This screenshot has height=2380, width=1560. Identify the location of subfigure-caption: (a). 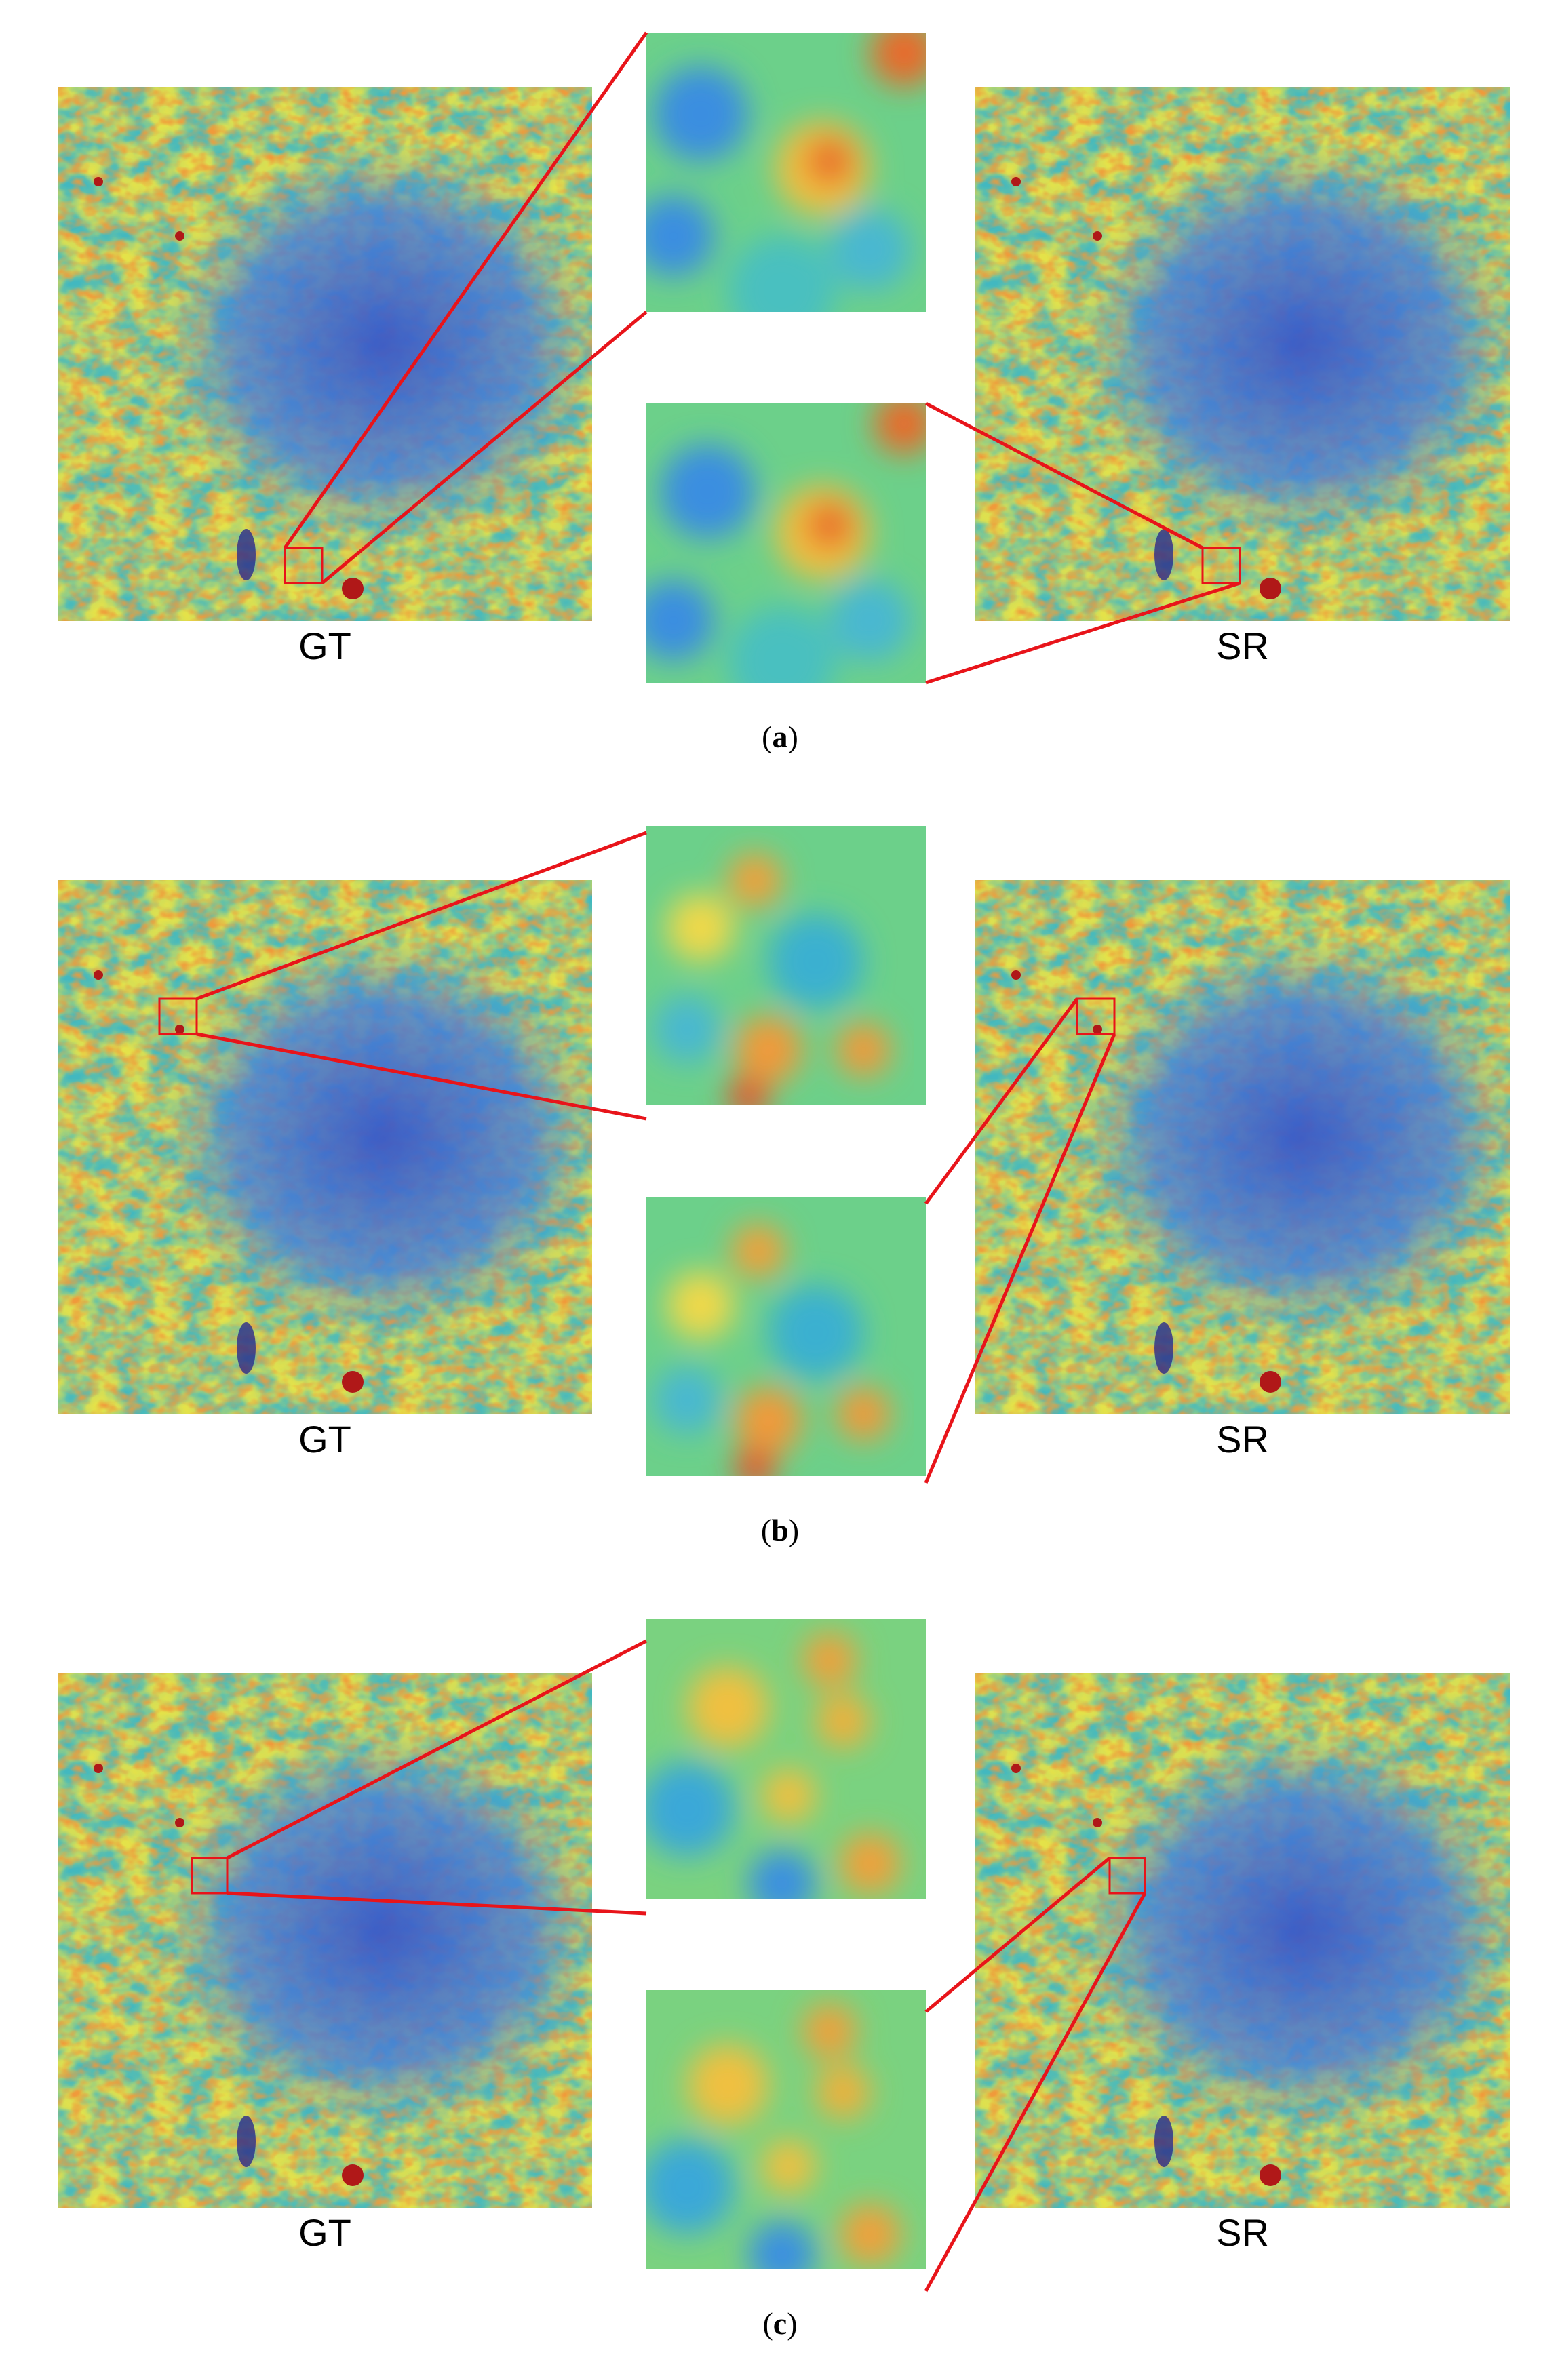
(780, 736).